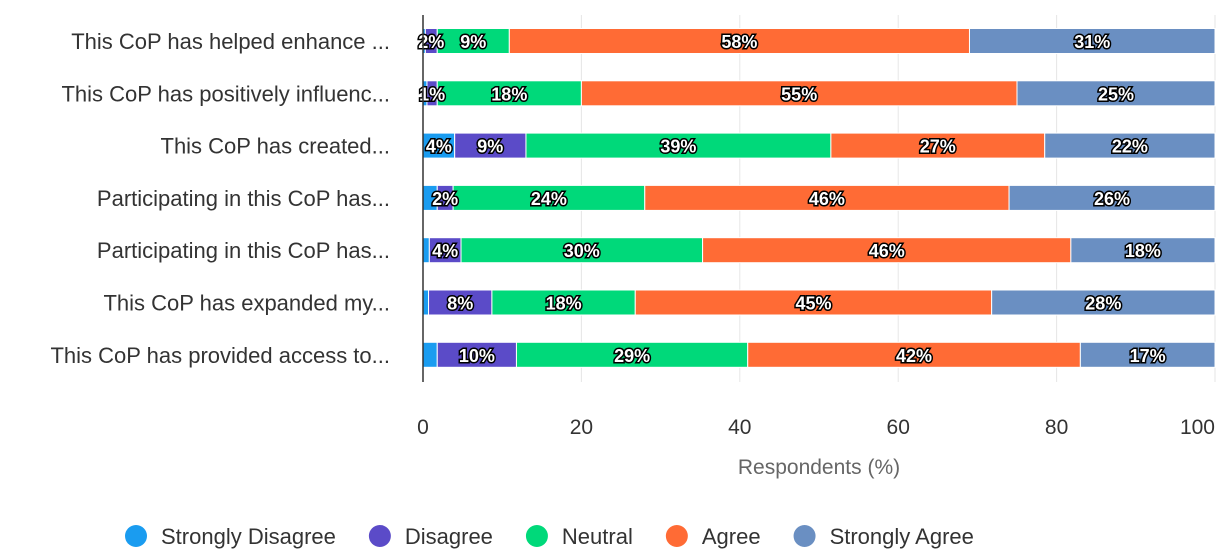 This screenshot has height=554, width=1217. I want to click on data-label: 22%, so click(1130, 147).